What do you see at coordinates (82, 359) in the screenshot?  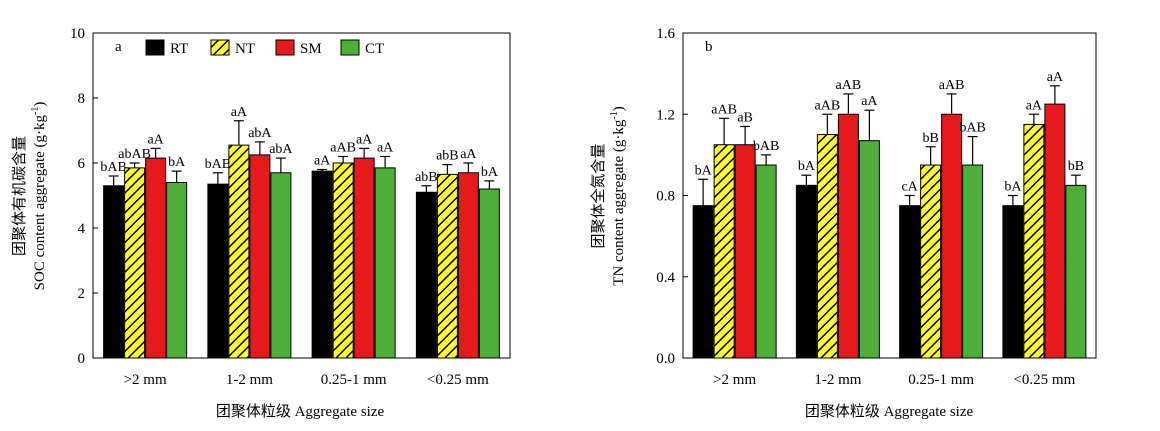 I see `y-tick-label: 0` at bounding box center [82, 359].